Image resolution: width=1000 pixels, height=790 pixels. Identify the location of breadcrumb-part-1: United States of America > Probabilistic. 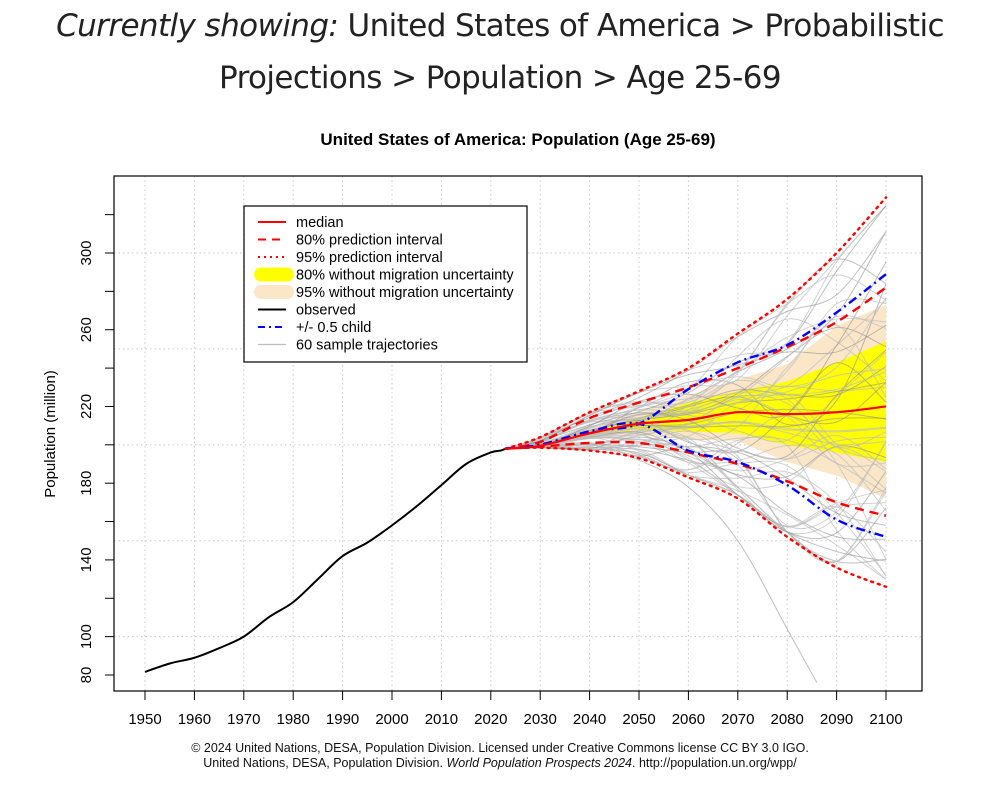
(646, 26).